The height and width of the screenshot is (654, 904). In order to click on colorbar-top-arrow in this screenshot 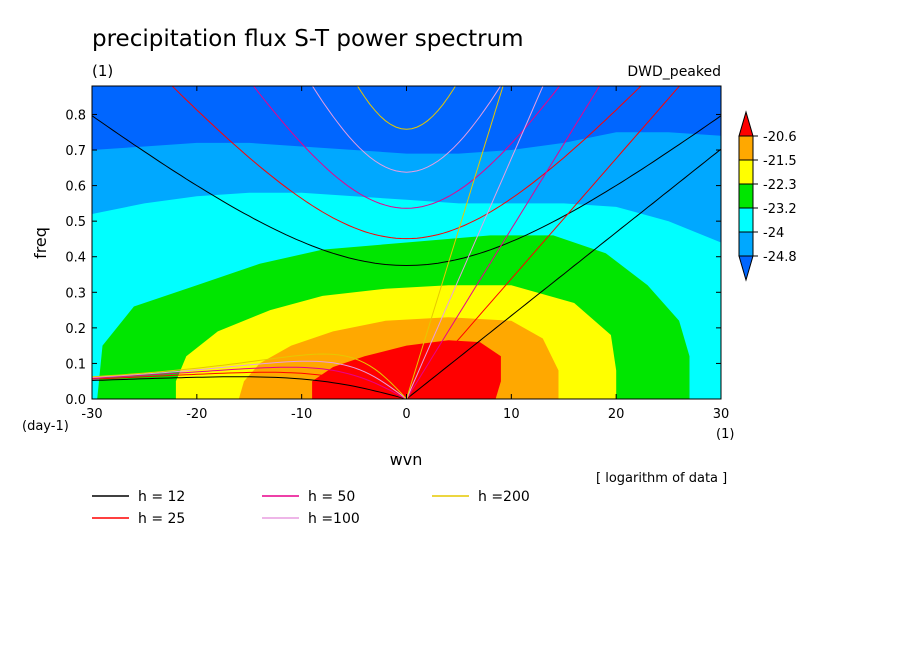, I will do `click(746, 123)`.